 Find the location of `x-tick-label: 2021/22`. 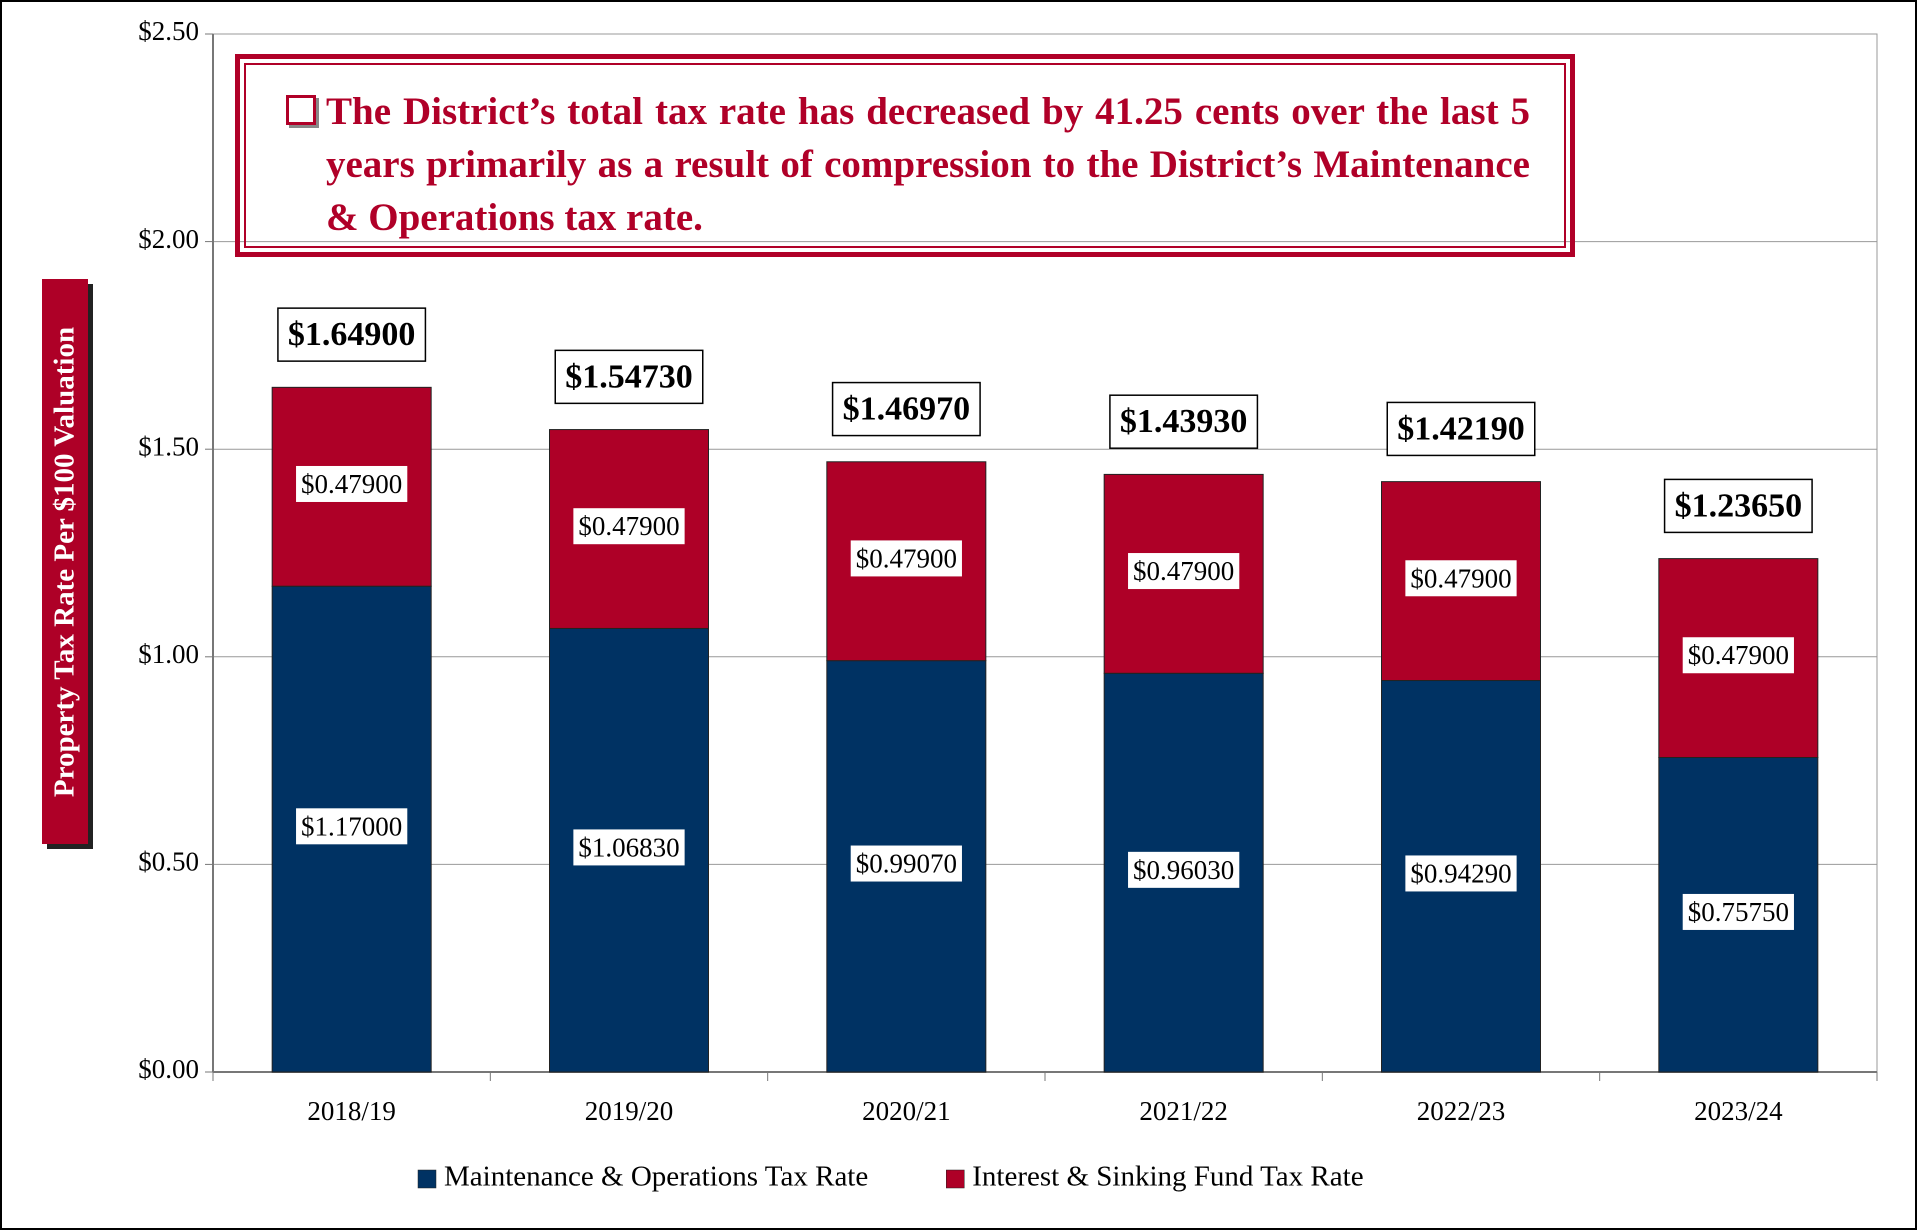

x-tick-label: 2021/22 is located at coordinates (1183, 1111).